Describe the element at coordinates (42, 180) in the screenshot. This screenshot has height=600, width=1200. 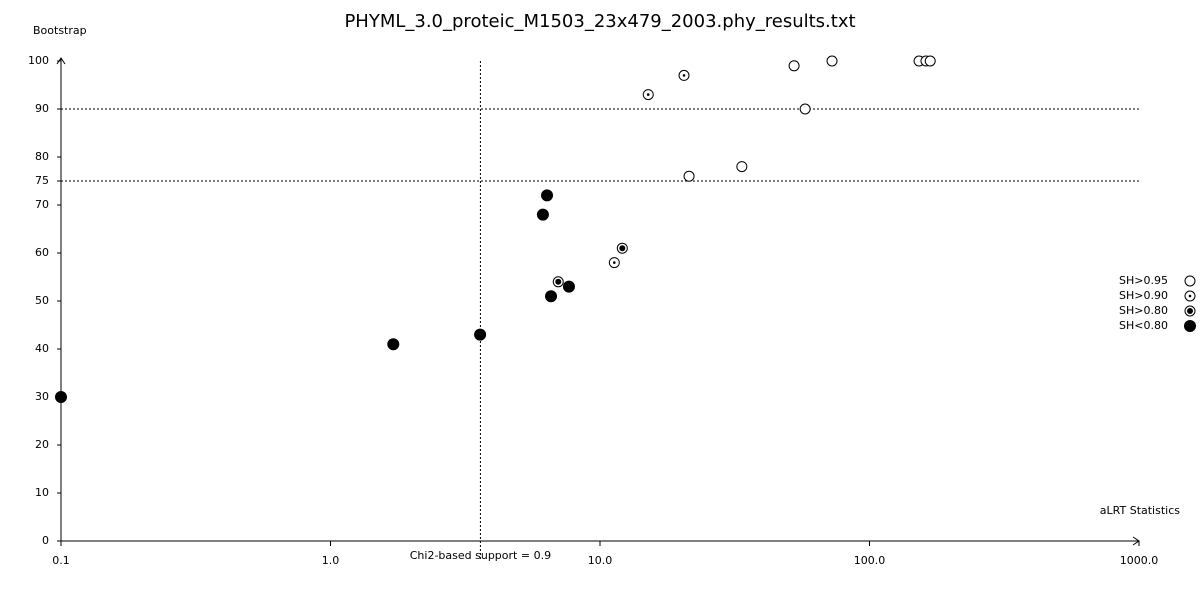
I see `y-tick-label: 75` at that location.